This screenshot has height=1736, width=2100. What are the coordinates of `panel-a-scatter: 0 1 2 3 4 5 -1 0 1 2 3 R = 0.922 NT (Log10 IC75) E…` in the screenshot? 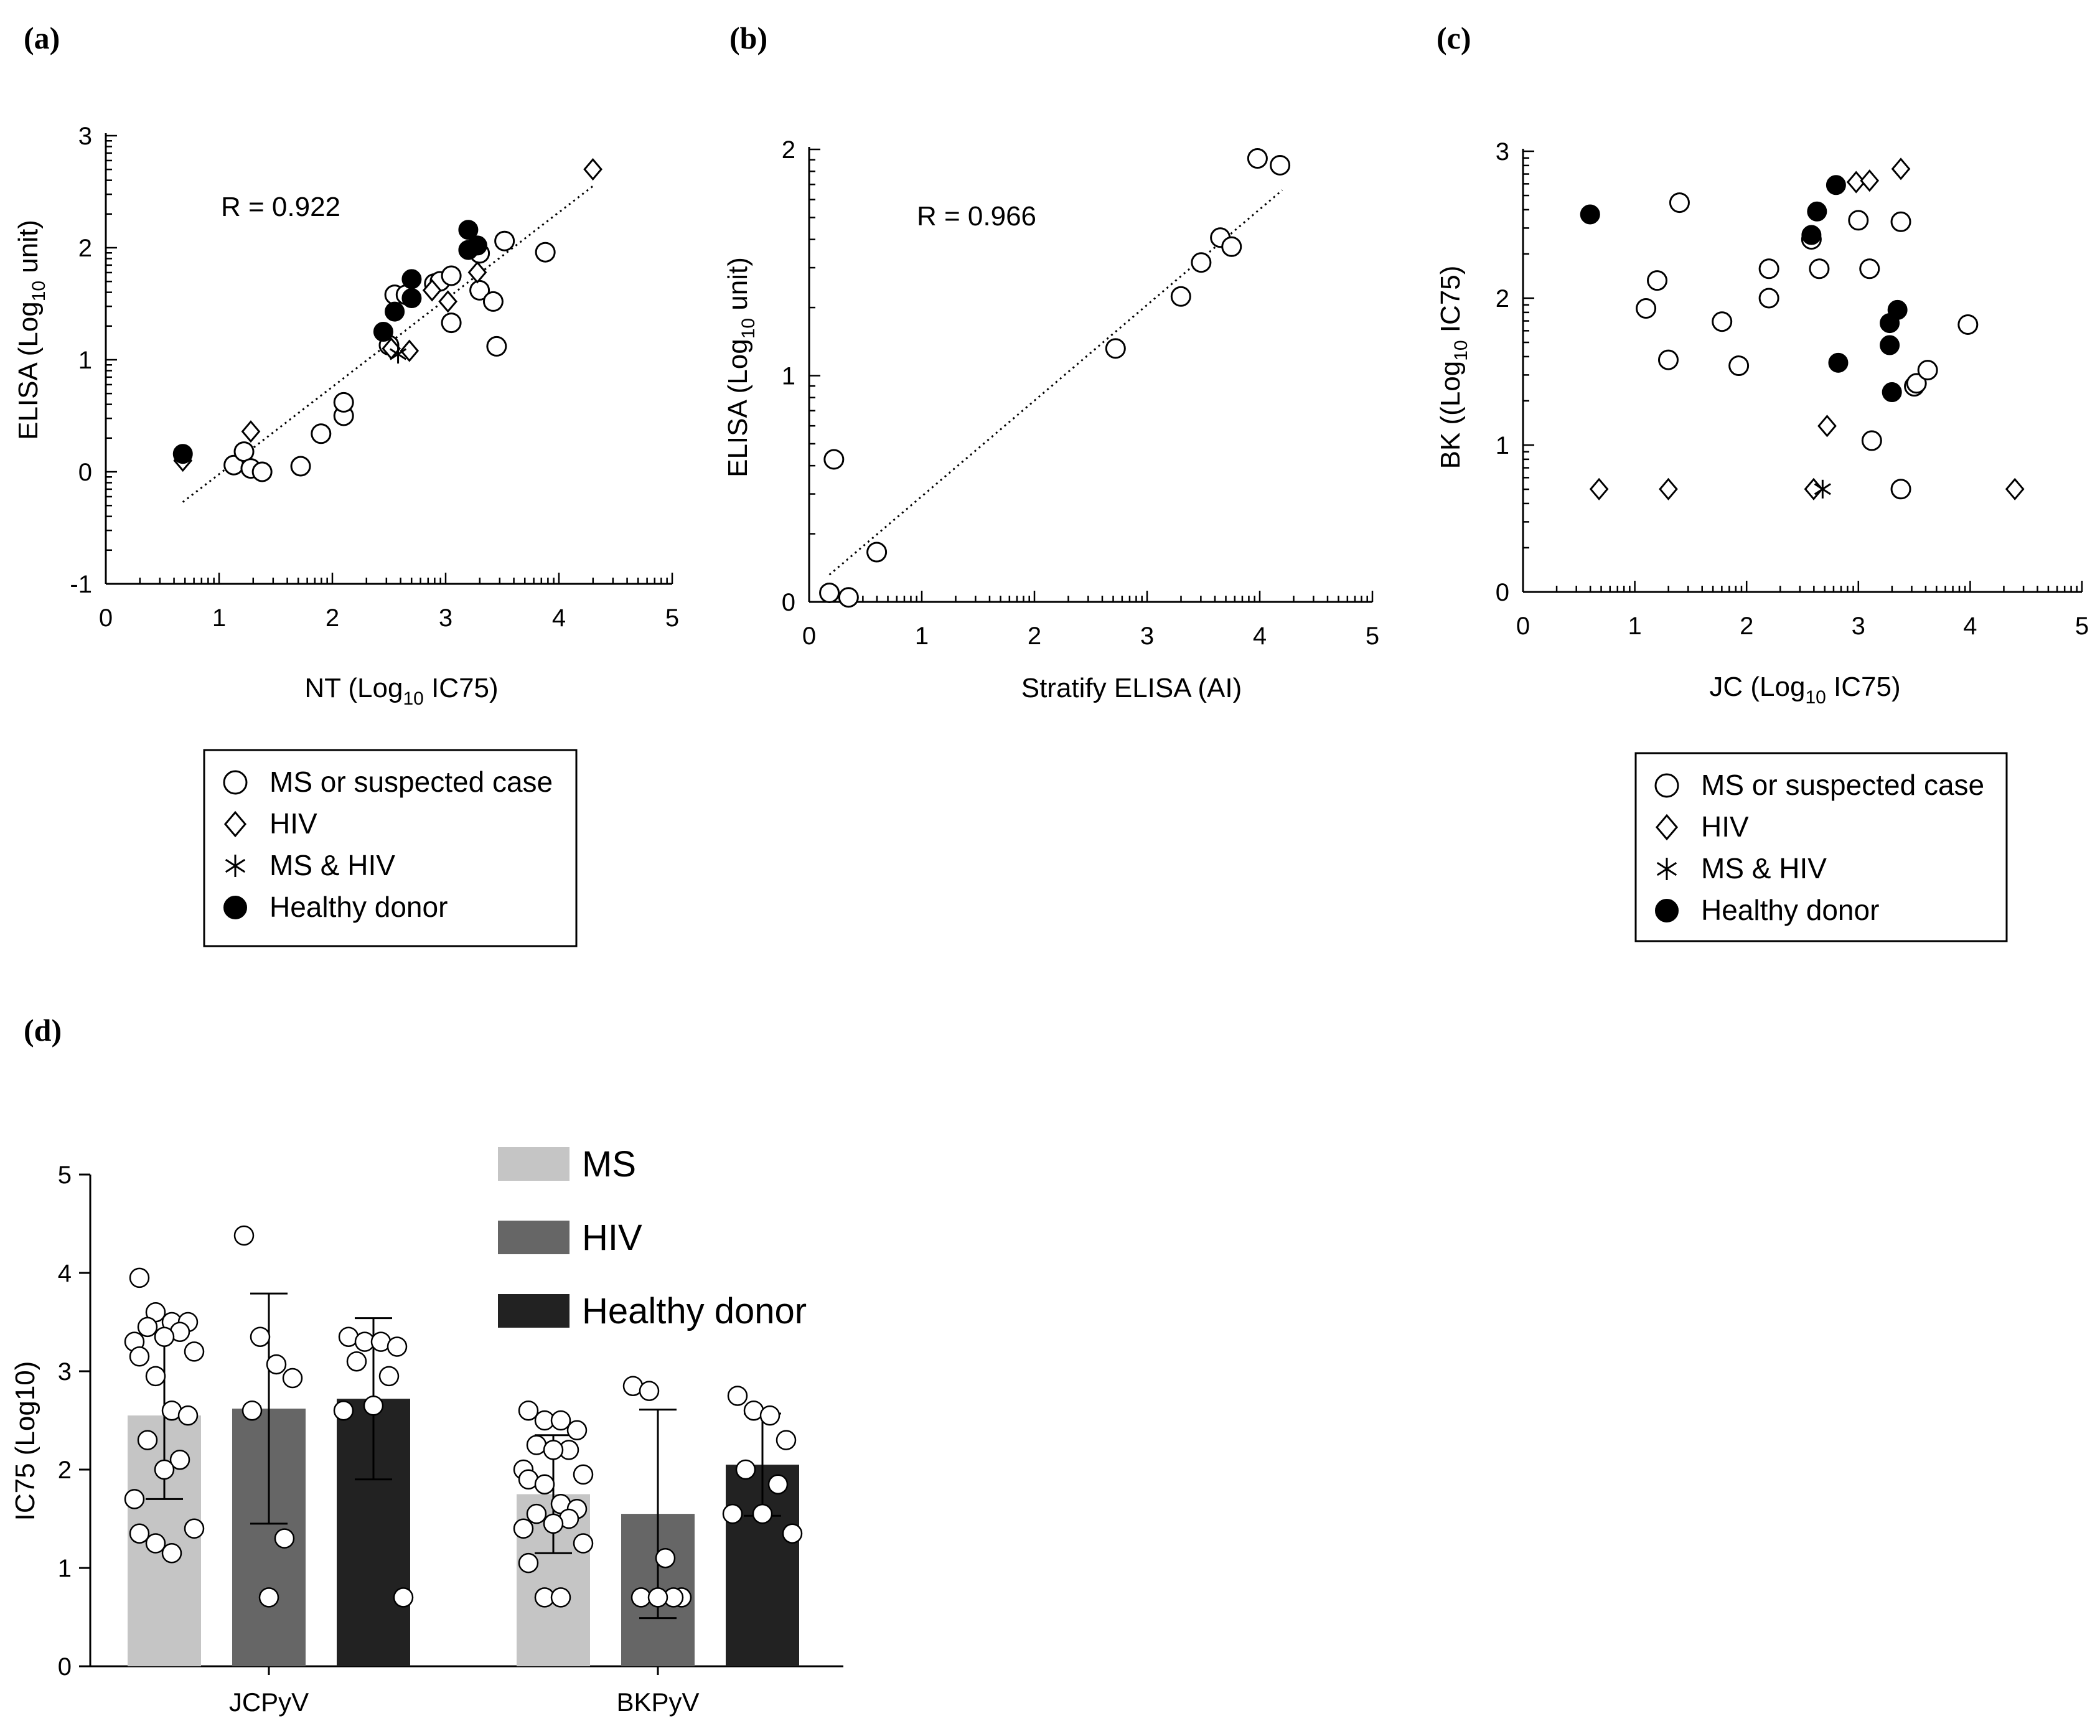 It's located at (346, 416).